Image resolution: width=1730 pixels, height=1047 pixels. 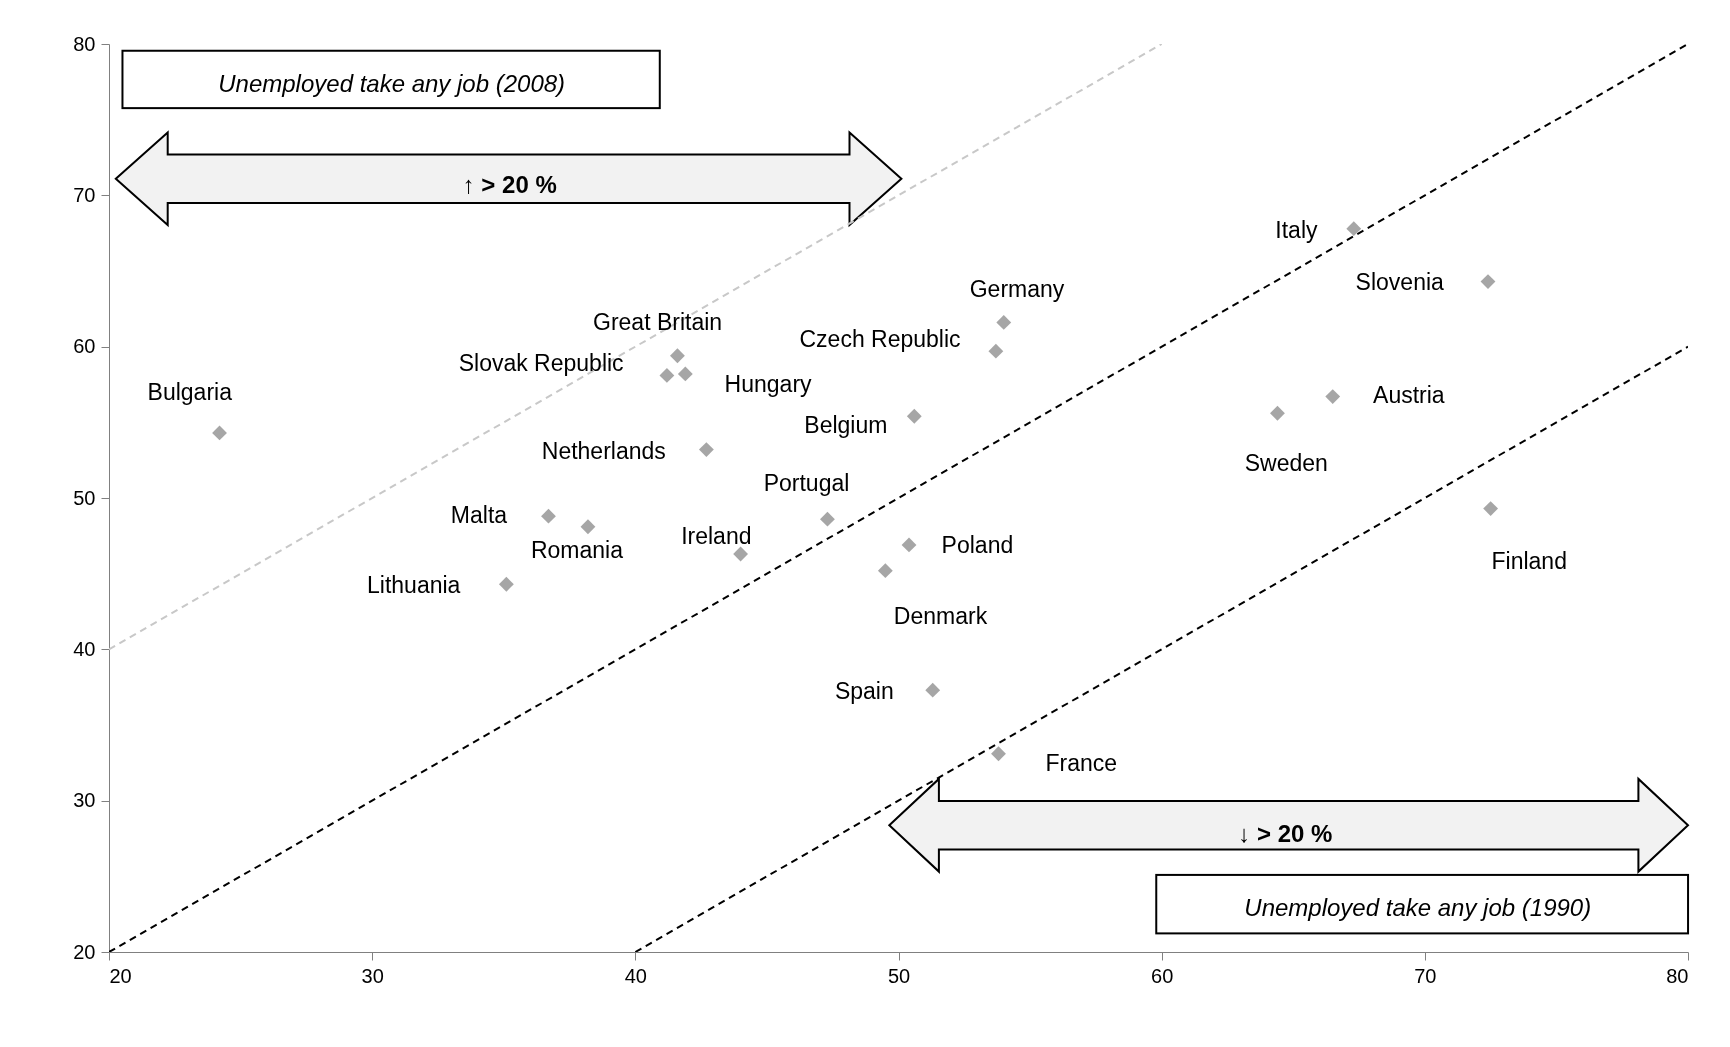 What do you see at coordinates (414, 585) in the screenshot?
I see `series-label: Lithuania` at bounding box center [414, 585].